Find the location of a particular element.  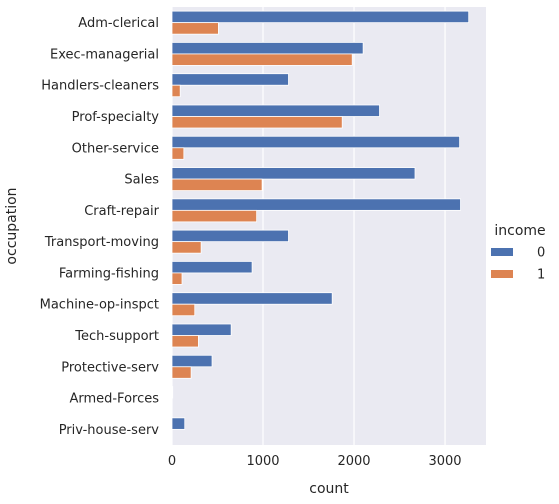

y-tick-label: Adm-clerical is located at coordinates (118, 23).